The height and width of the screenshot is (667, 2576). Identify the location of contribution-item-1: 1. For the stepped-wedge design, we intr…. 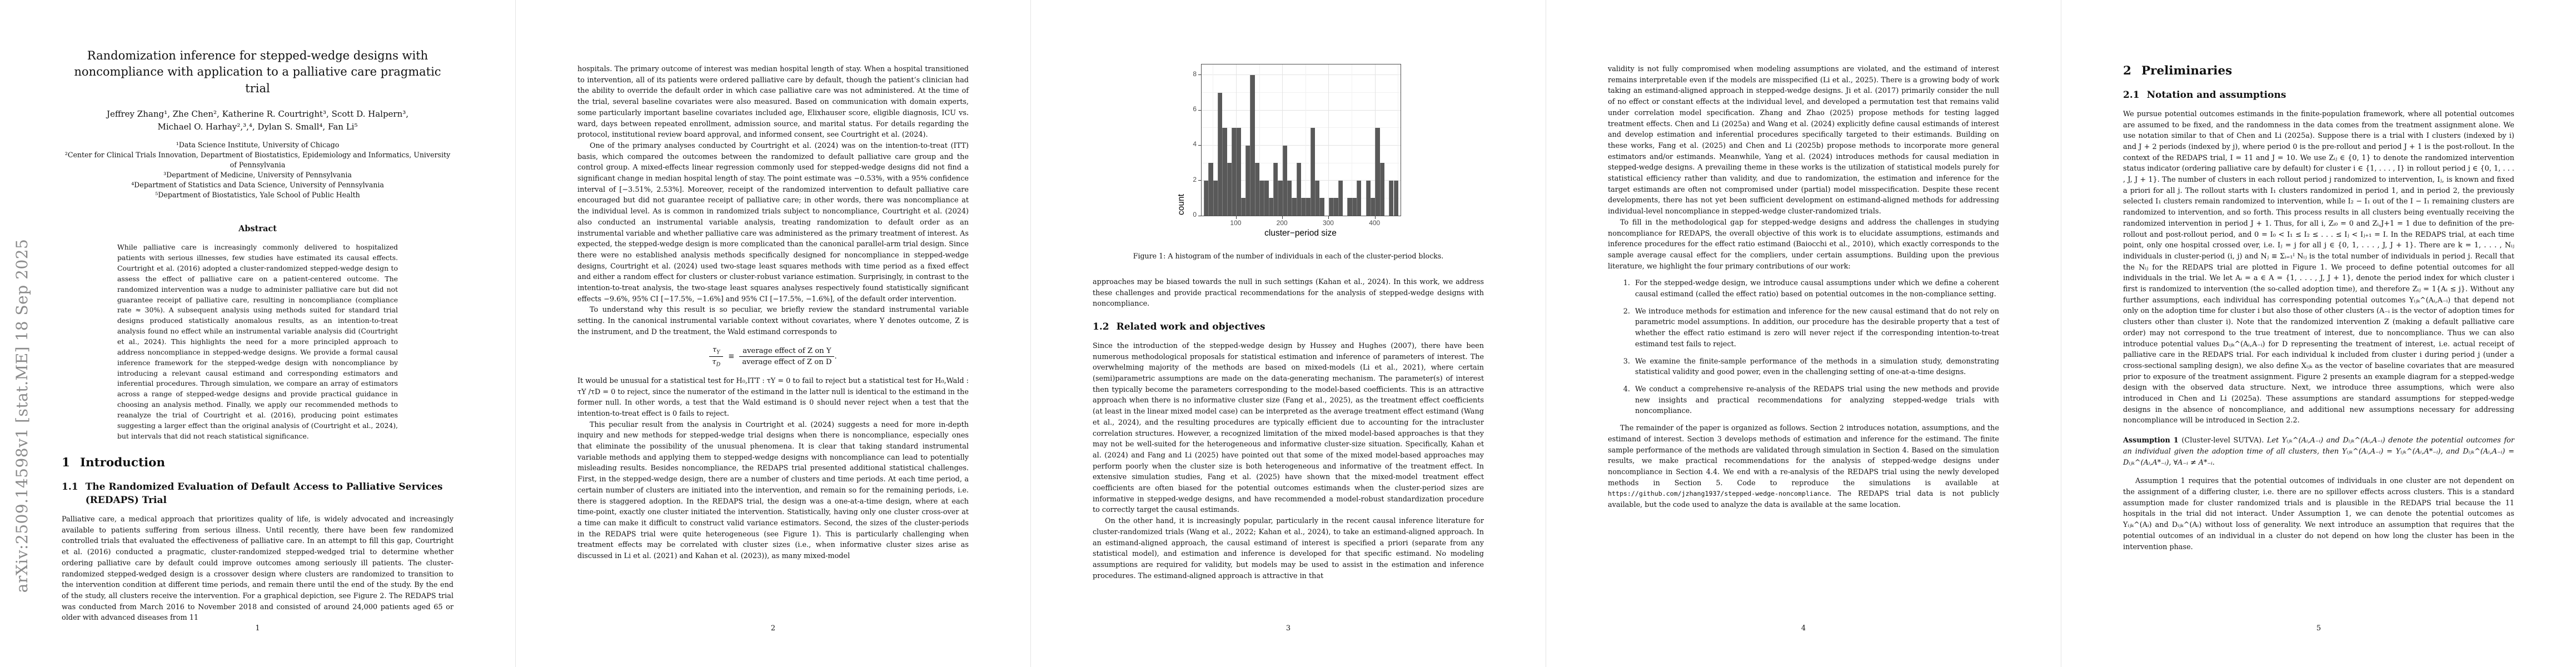
(1811, 289).